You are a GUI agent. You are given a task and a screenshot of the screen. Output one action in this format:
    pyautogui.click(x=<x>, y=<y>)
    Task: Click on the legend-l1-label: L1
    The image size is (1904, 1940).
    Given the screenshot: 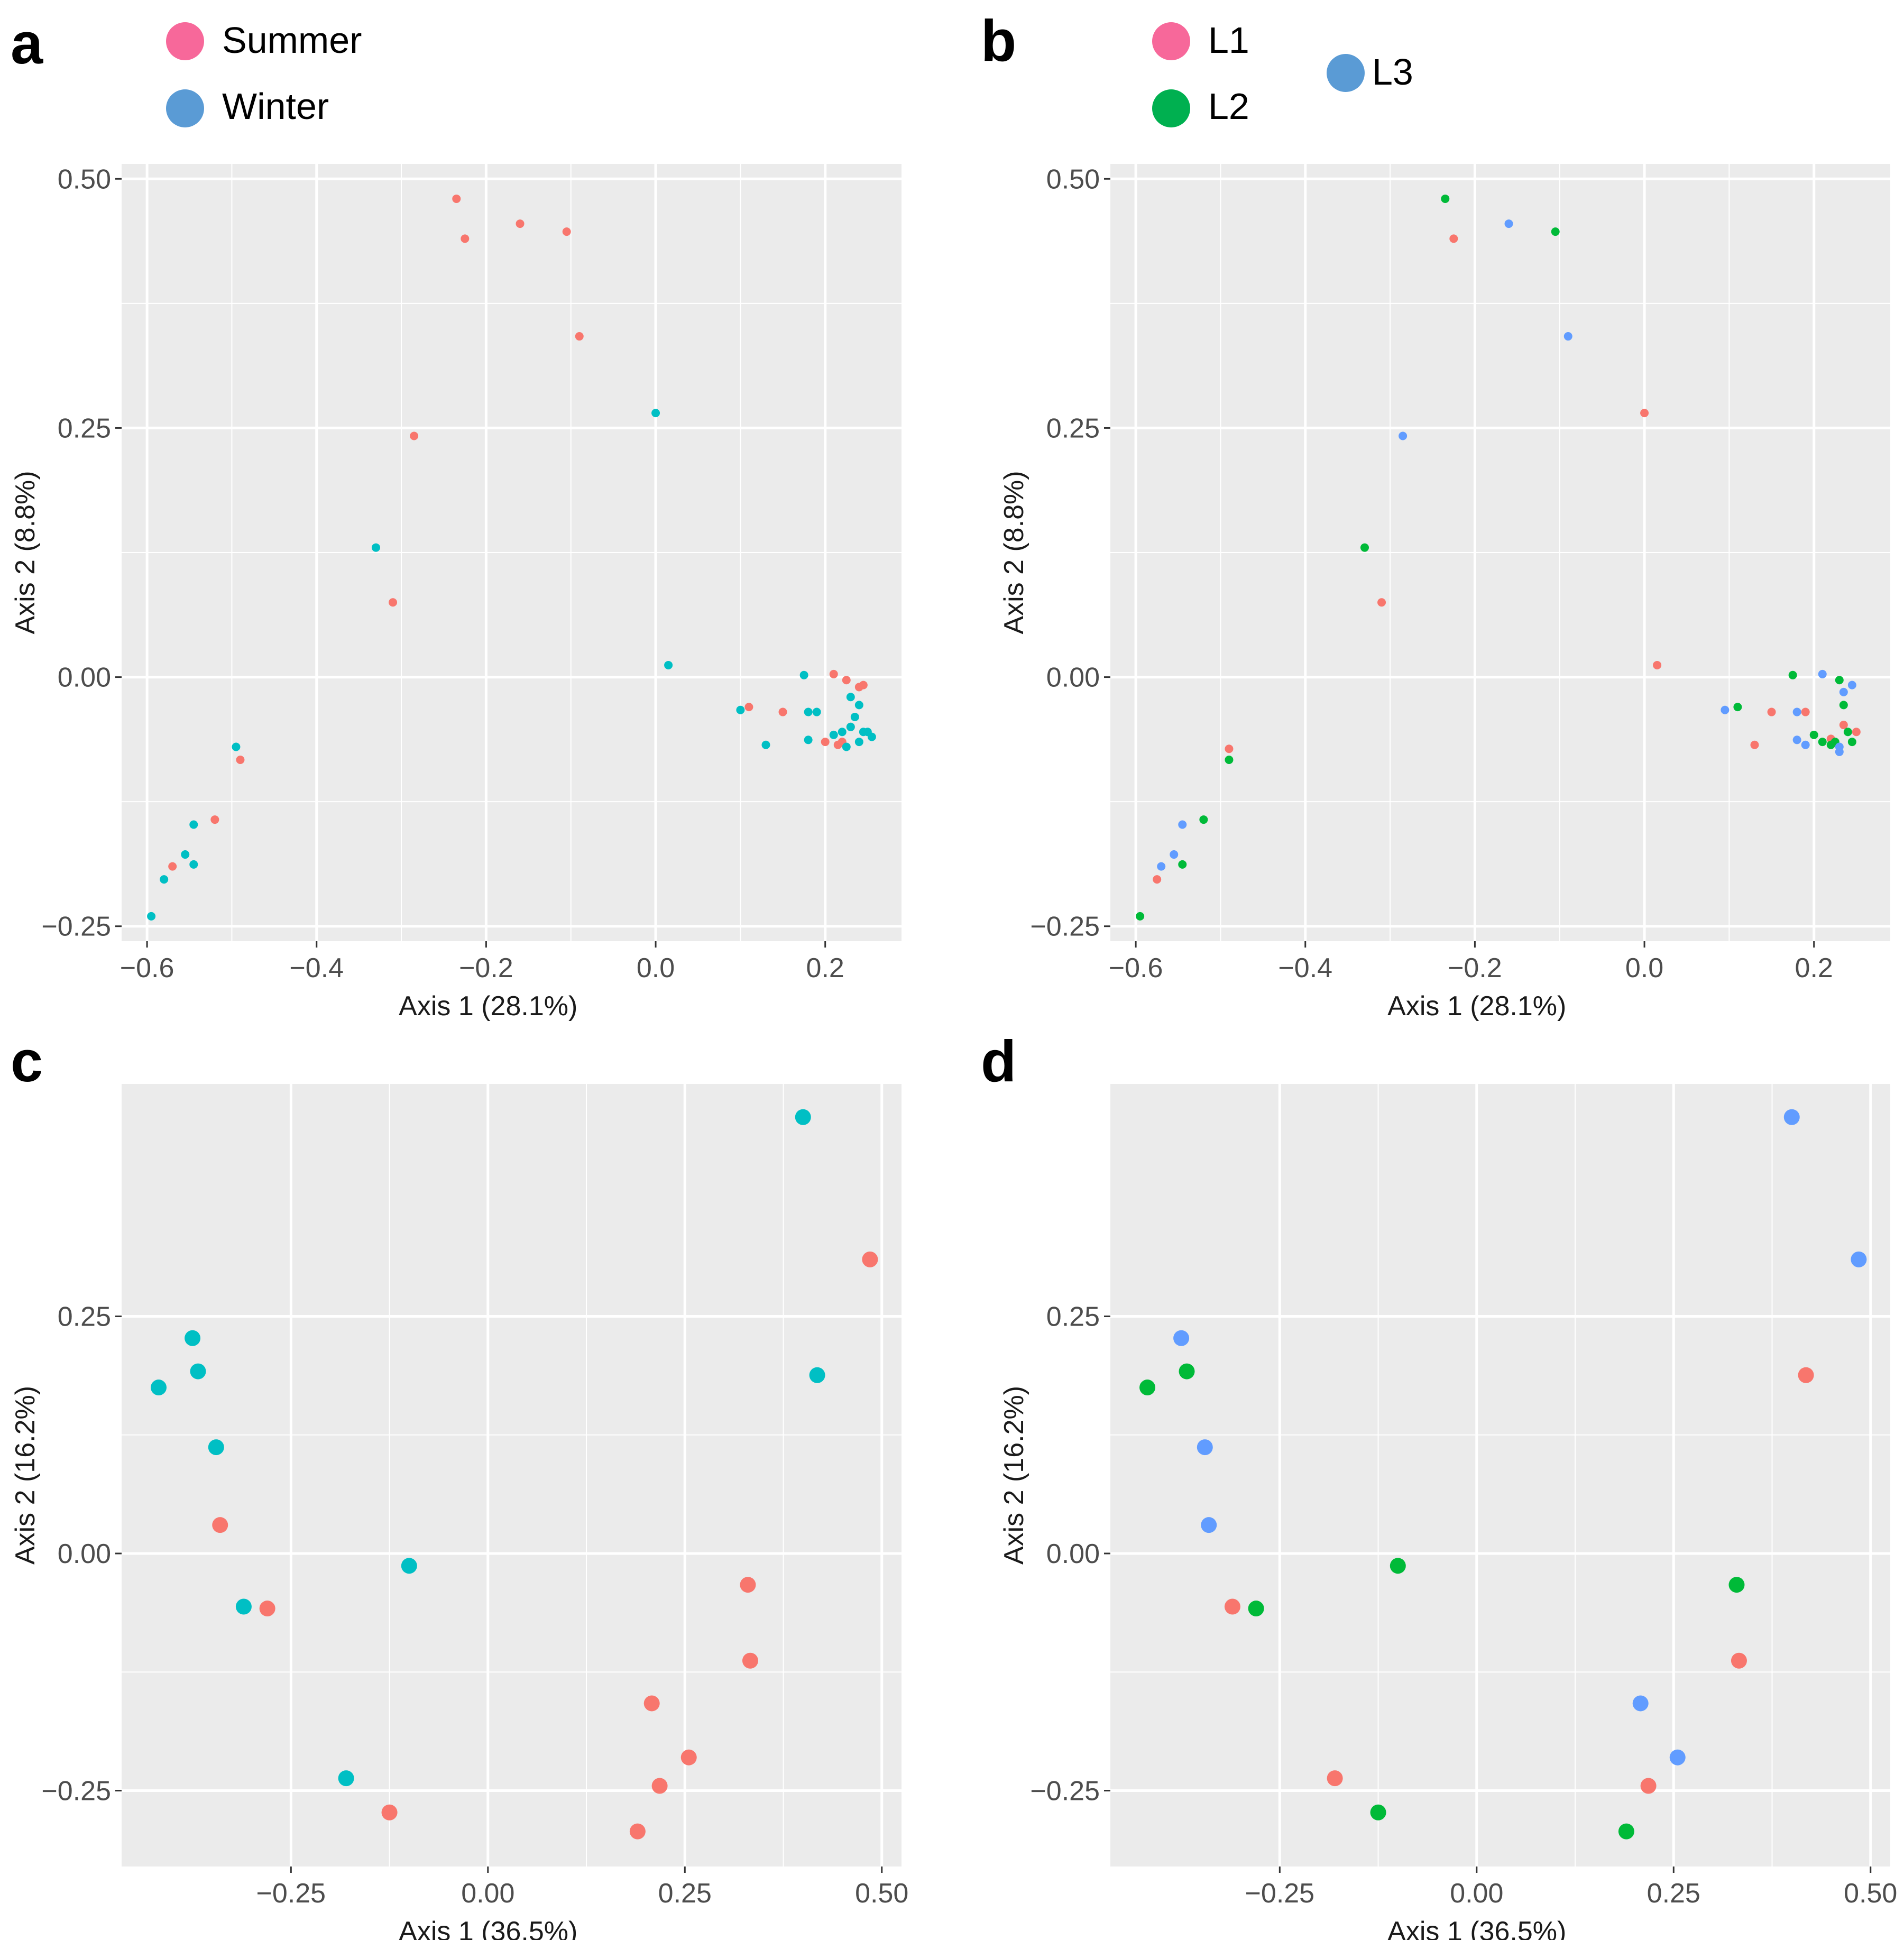 What is the action you would take?
    pyautogui.click(x=1228, y=40)
    